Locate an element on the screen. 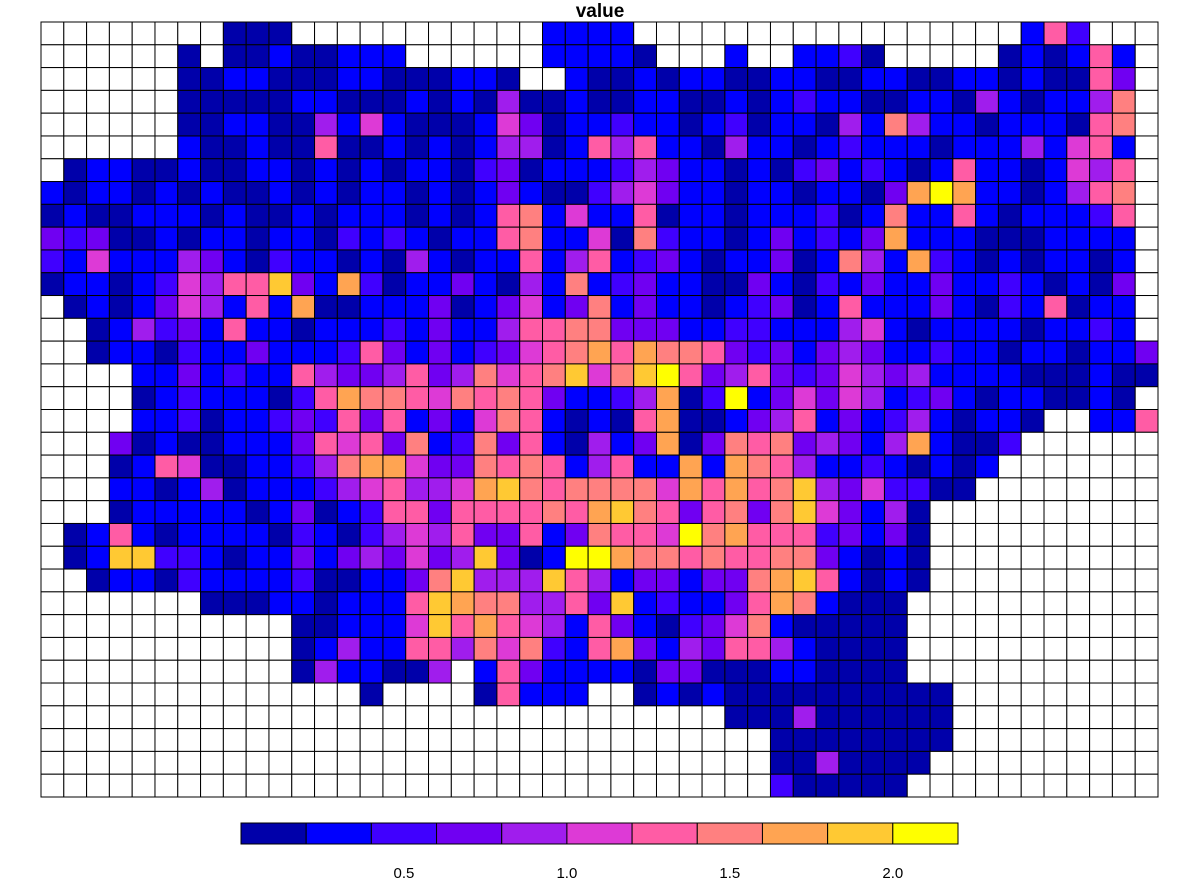 The height and width of the screenshot is (885, 1200). legend-tick-label: 2.0 is located at coordinates (892, 873).